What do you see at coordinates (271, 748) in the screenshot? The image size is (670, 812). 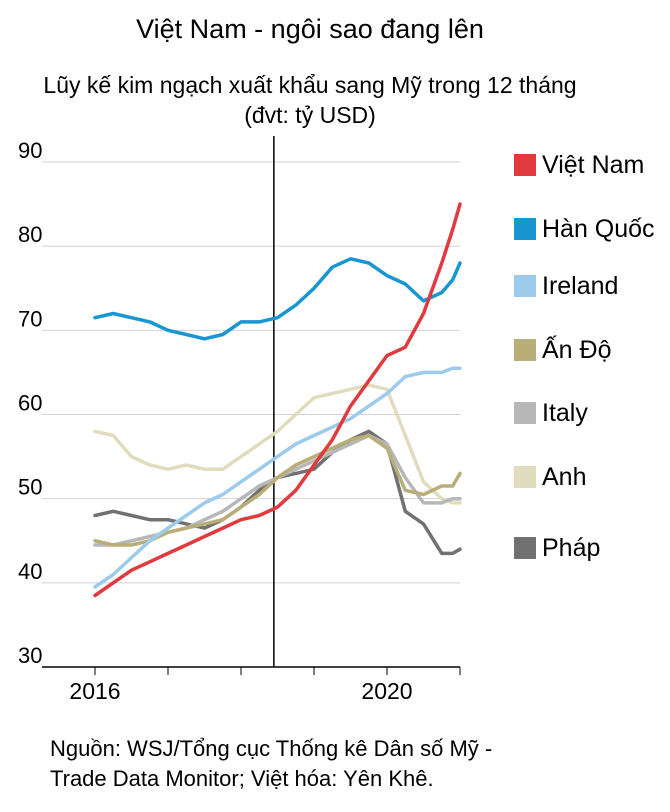 I see `source-line-1: Nguồn: WSJ/Tổng cục Thống kê Dân số Mỹ -` at bounding box center [271, 748].